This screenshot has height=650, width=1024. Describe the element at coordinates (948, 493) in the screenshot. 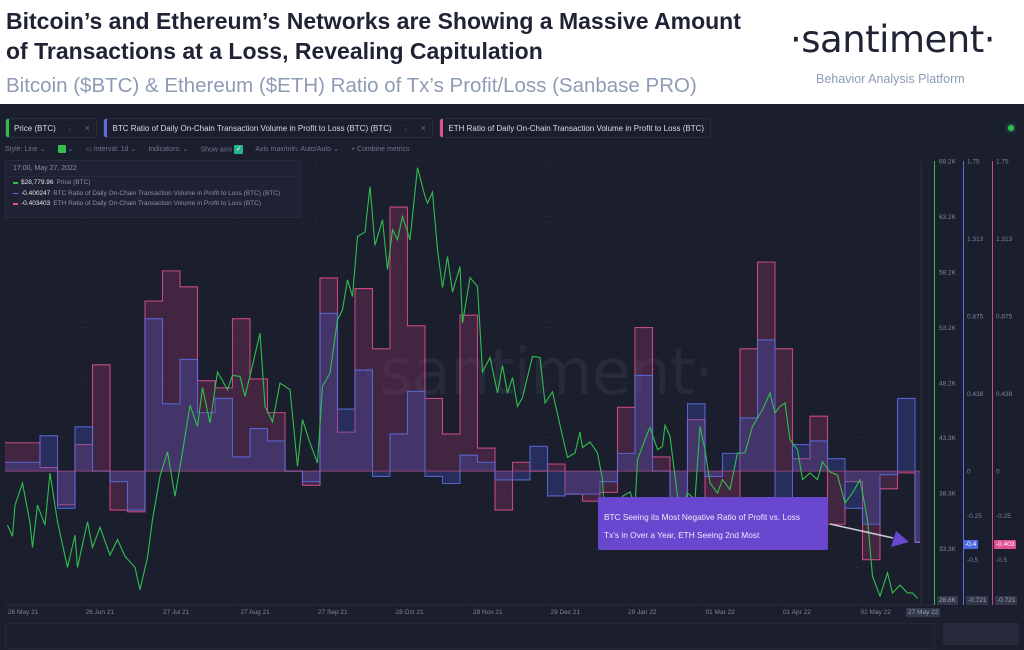

I see `price-tick-label: 38.3K` at that location.